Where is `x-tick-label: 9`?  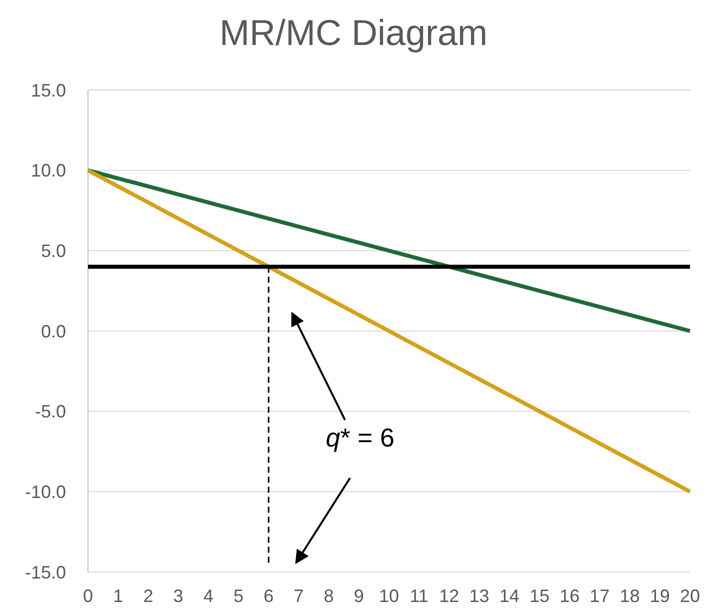 x-tick-label: 9 is located at coordinates (359, 596).